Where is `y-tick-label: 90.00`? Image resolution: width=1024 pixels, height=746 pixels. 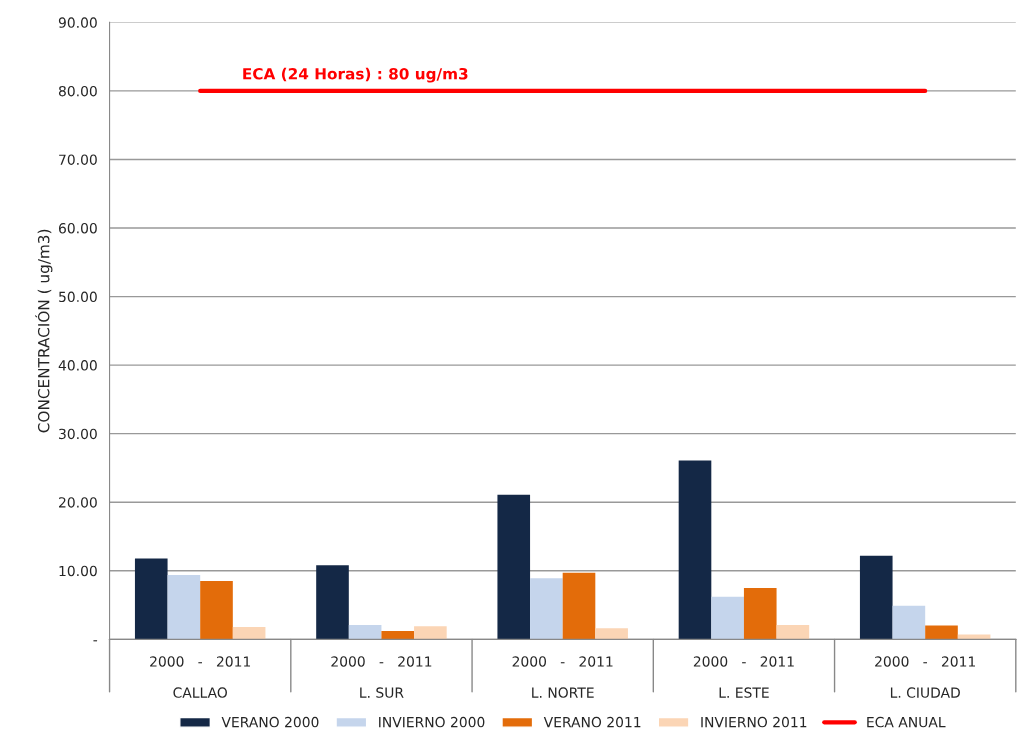
y-tick-label: 90.00 is located at coordinates (77, 22).